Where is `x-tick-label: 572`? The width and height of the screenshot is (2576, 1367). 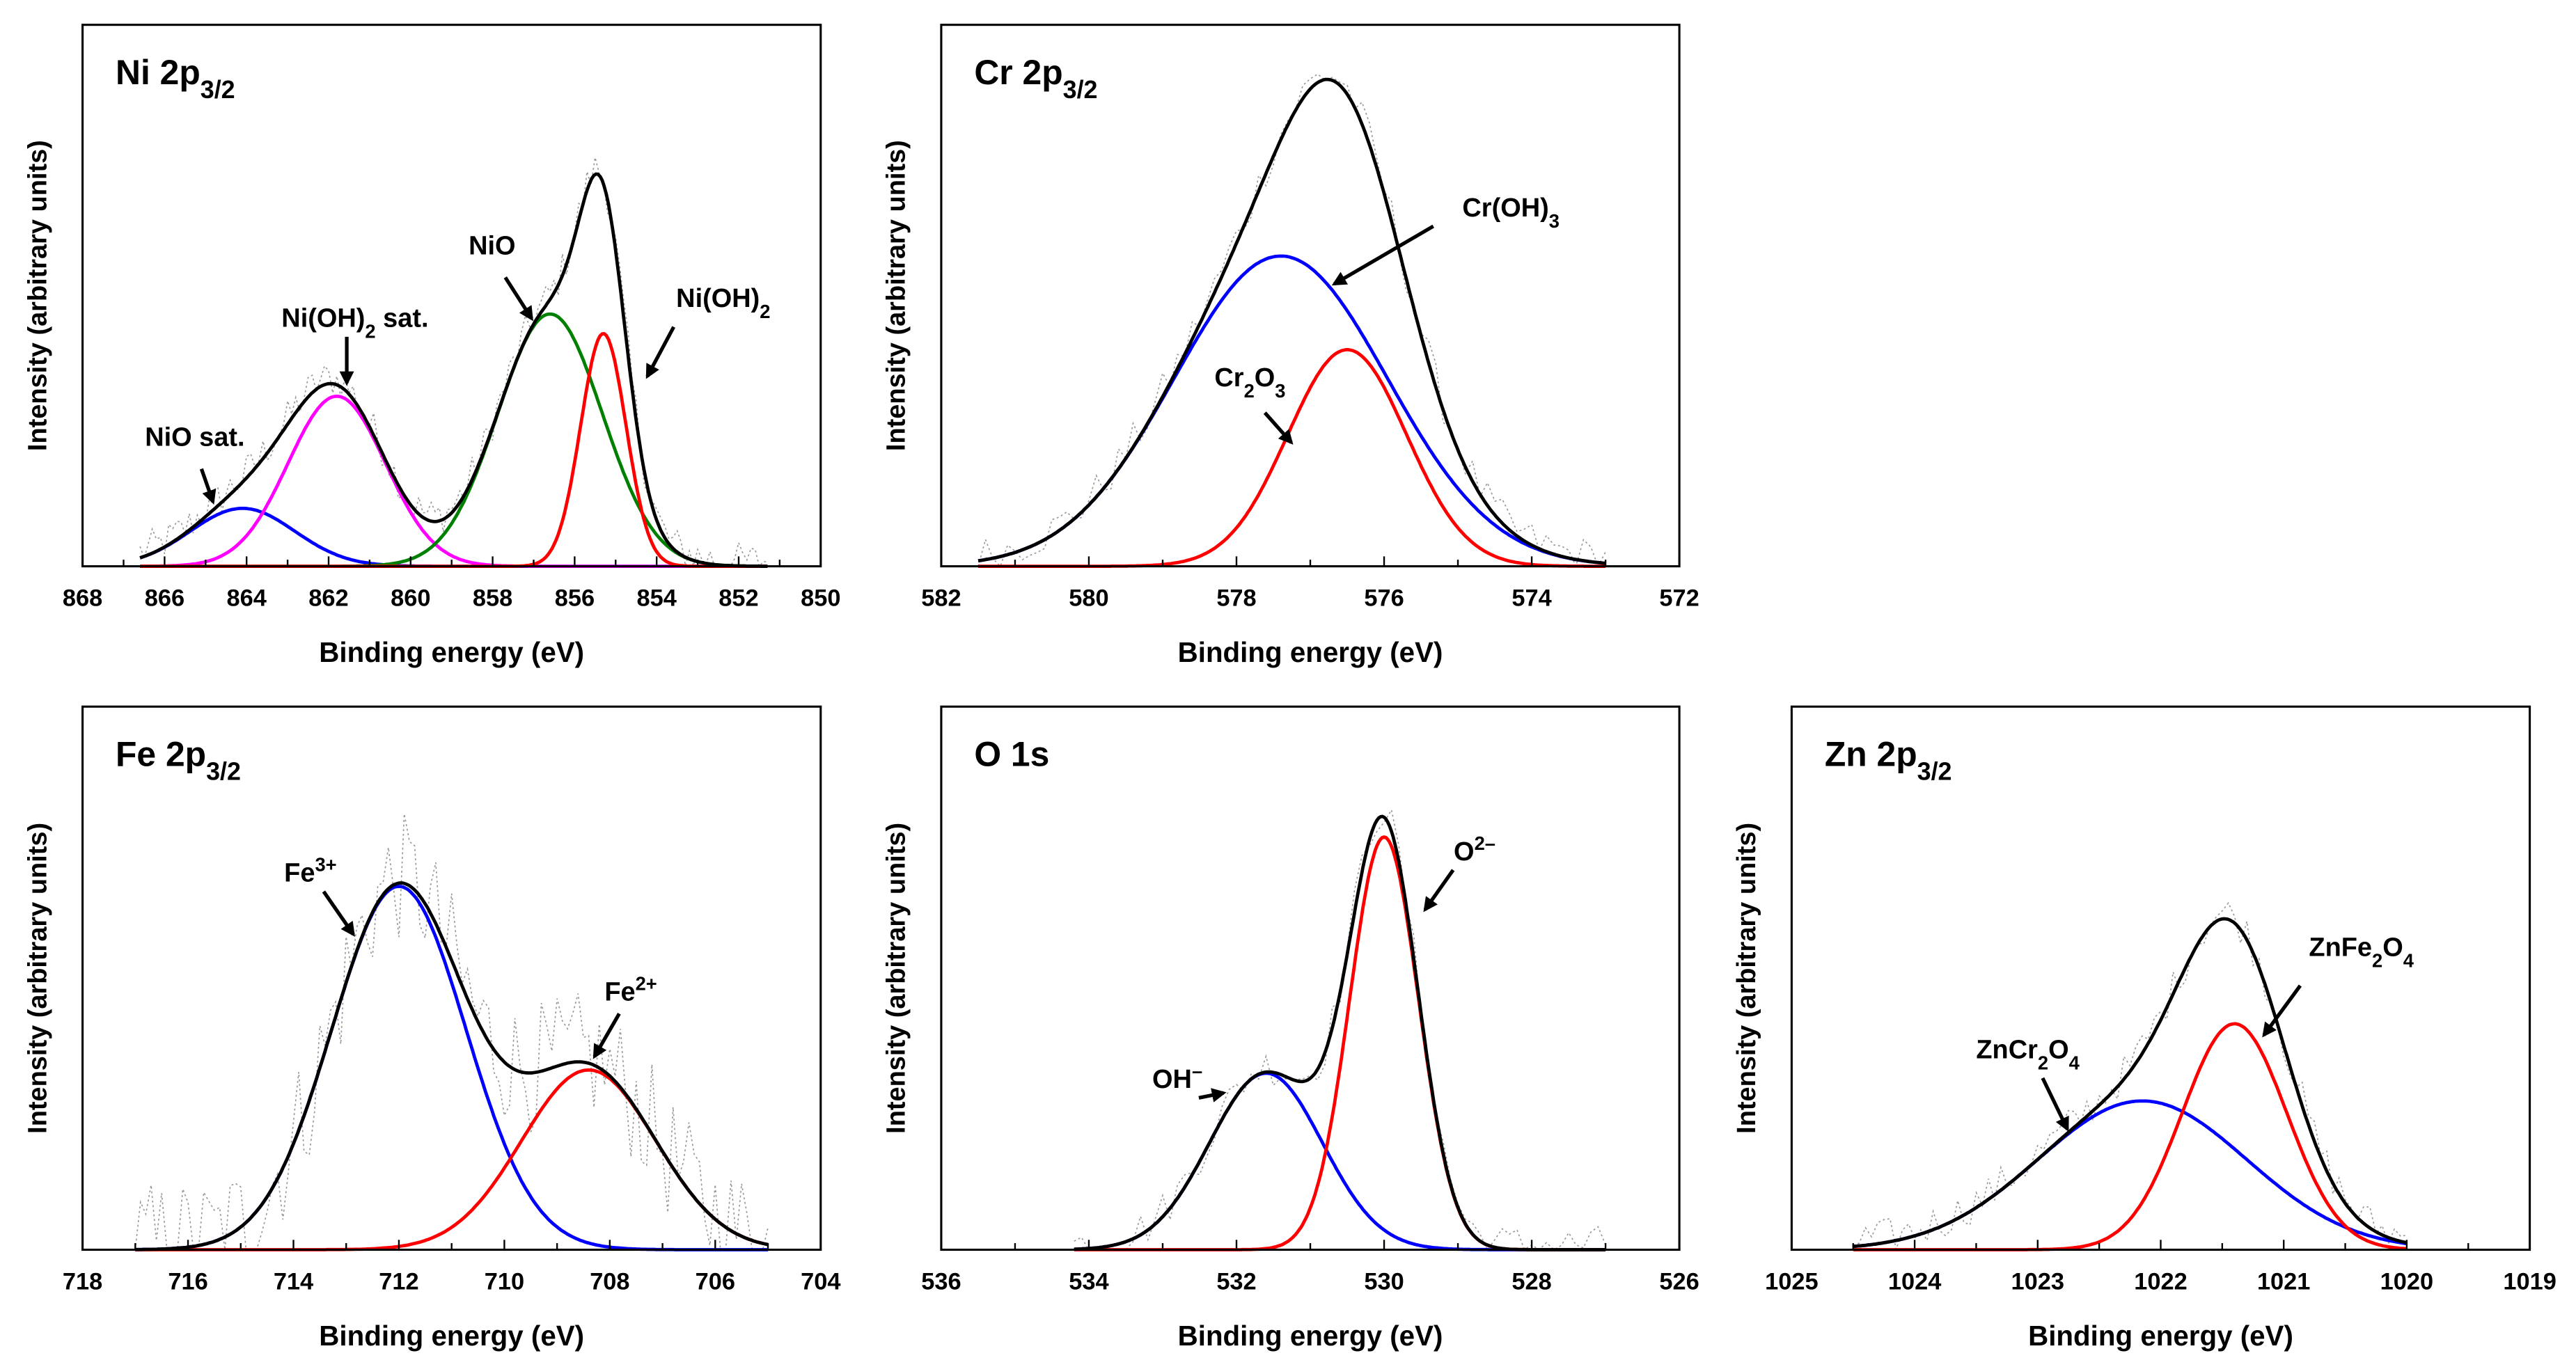 x-tick-label: 572 is located at coordinates (1679, 598).